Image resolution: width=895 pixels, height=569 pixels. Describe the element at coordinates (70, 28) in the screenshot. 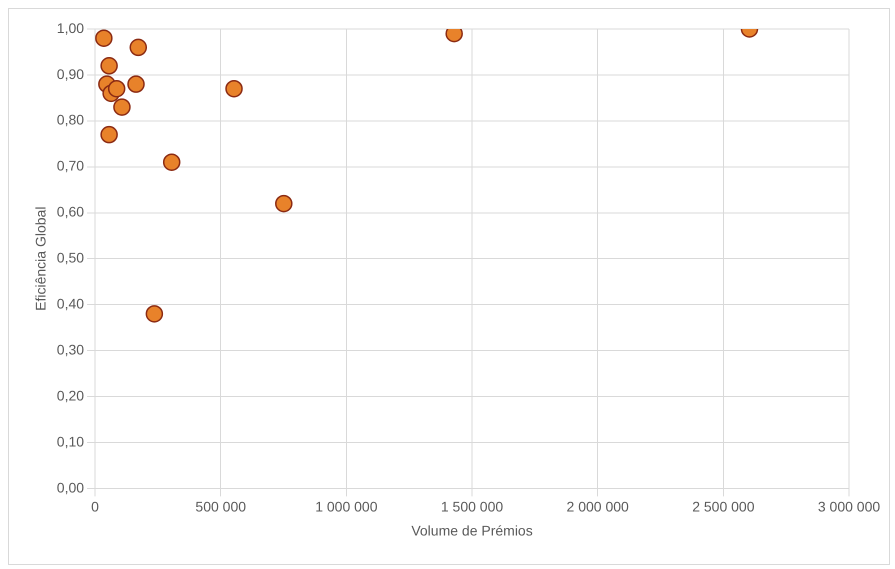

I see `y-tick-label: 1,00` at that location.